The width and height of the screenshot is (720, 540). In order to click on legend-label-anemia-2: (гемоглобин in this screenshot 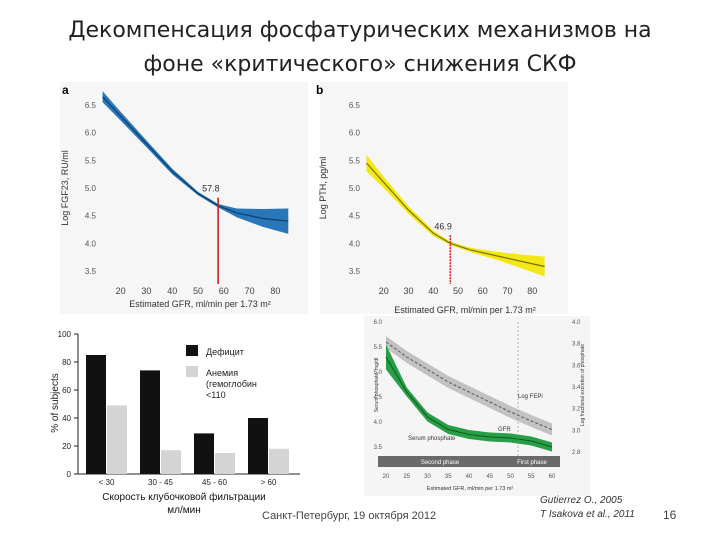, I will do `click(231, 384)`.